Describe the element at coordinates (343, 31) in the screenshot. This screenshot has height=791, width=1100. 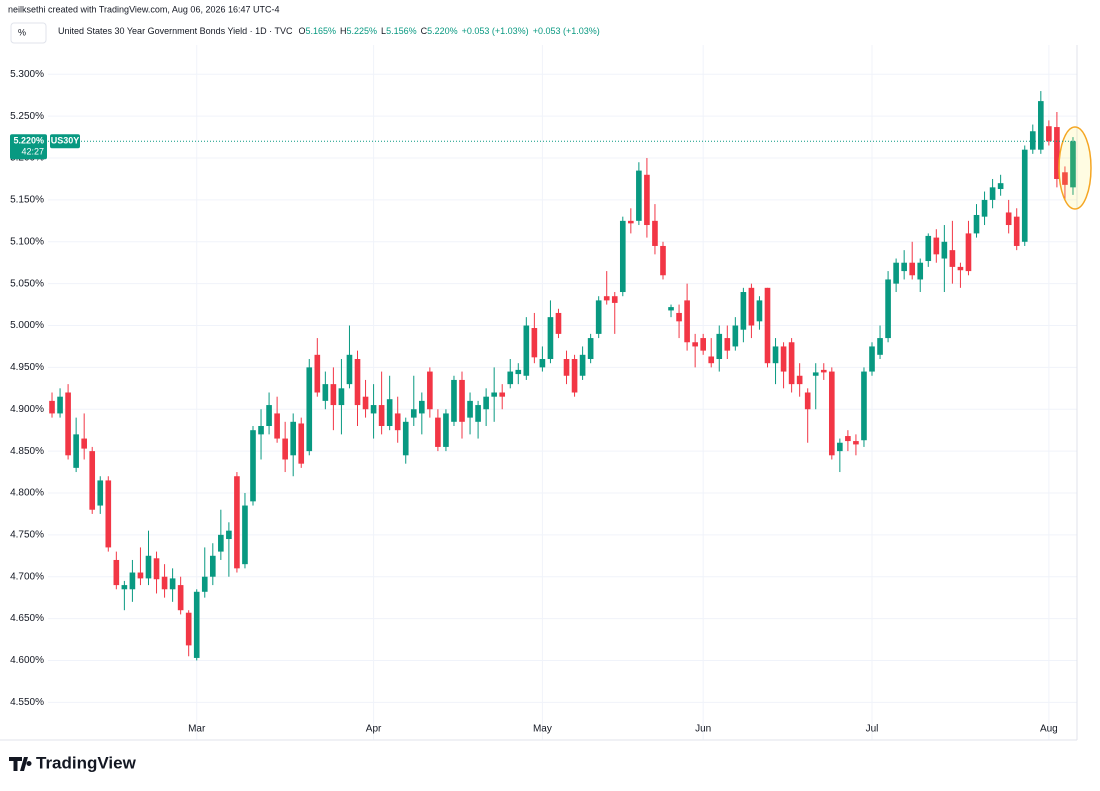
I see `legend-ohlc-label: H` at that location.